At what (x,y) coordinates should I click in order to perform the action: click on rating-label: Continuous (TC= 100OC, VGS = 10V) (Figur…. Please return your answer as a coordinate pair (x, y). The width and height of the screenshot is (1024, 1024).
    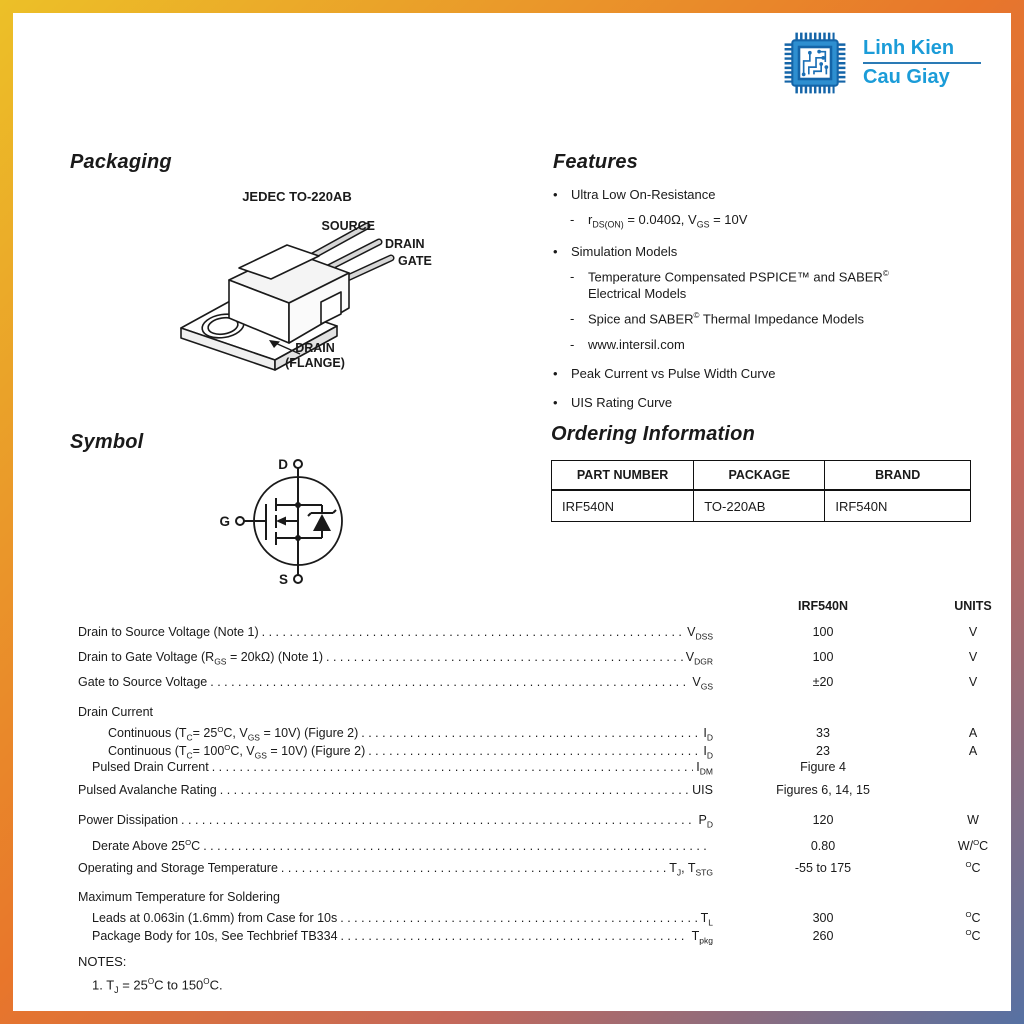
    Looking at the image, I should click on (237, 751).